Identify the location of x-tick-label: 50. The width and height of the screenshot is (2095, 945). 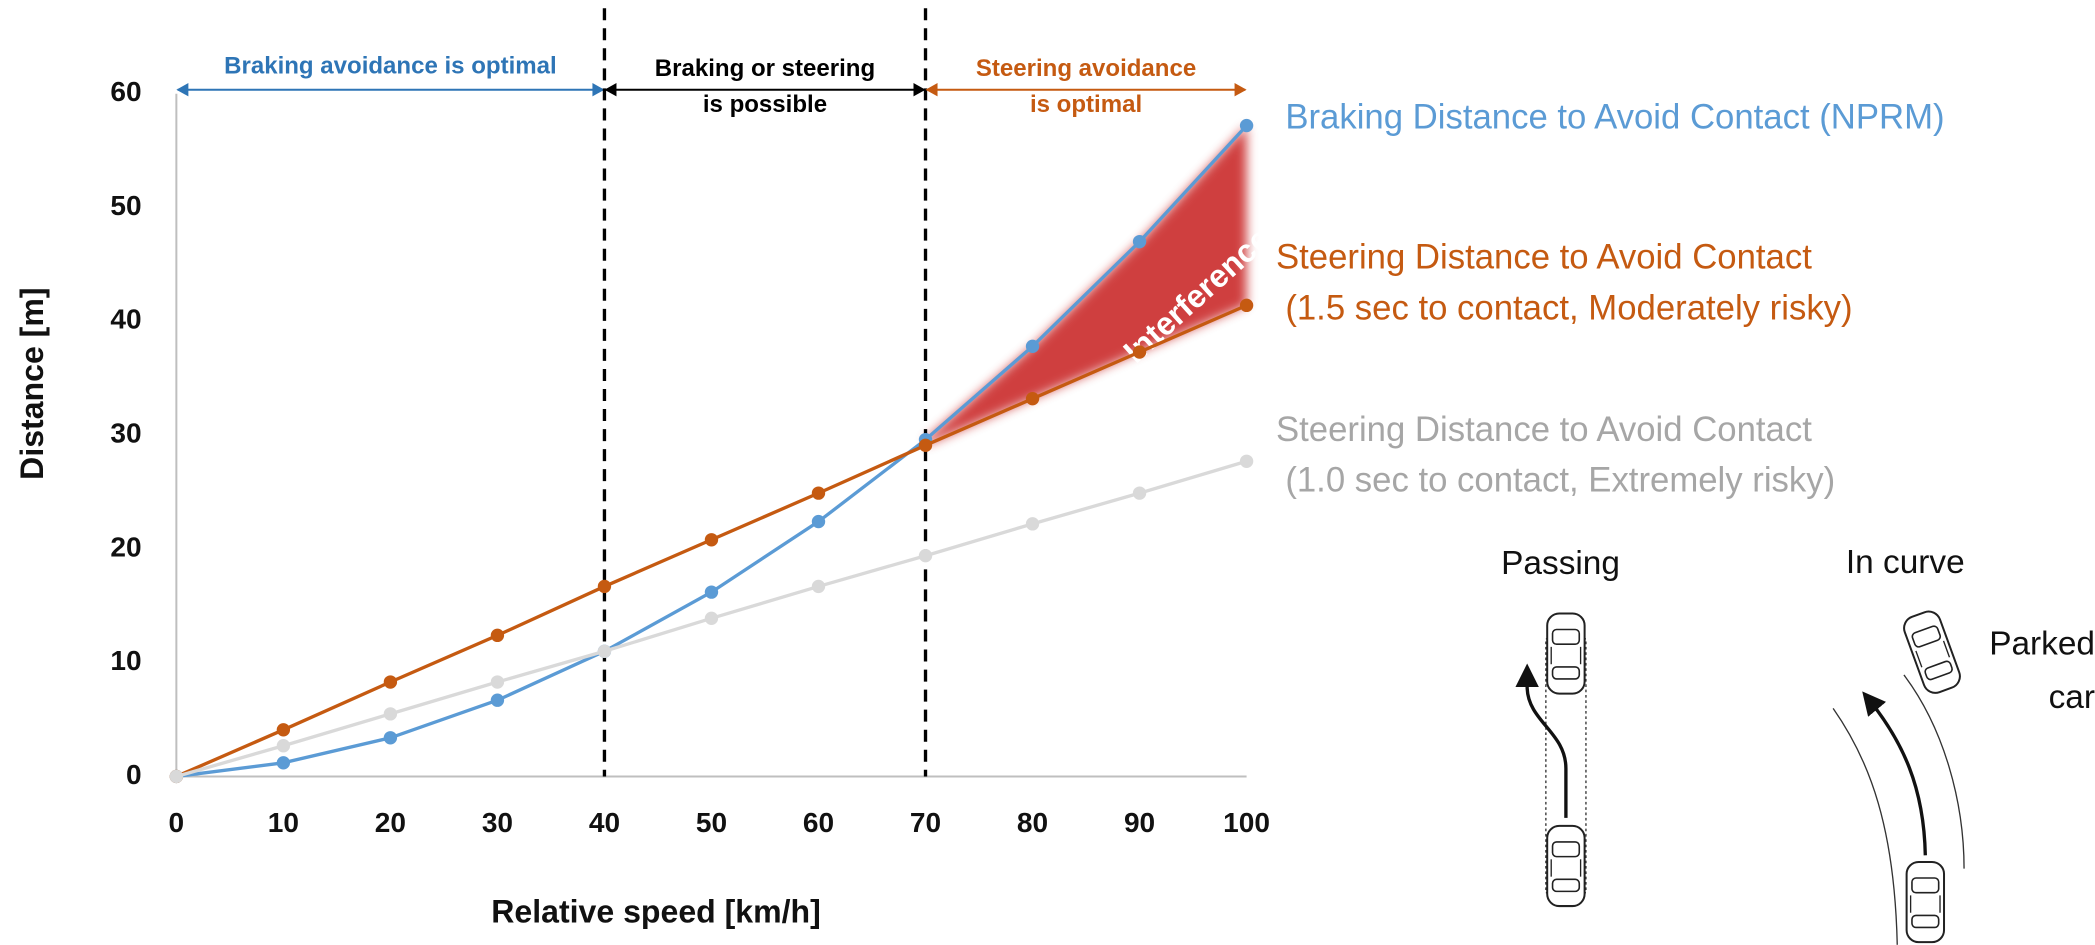
(711, 822).